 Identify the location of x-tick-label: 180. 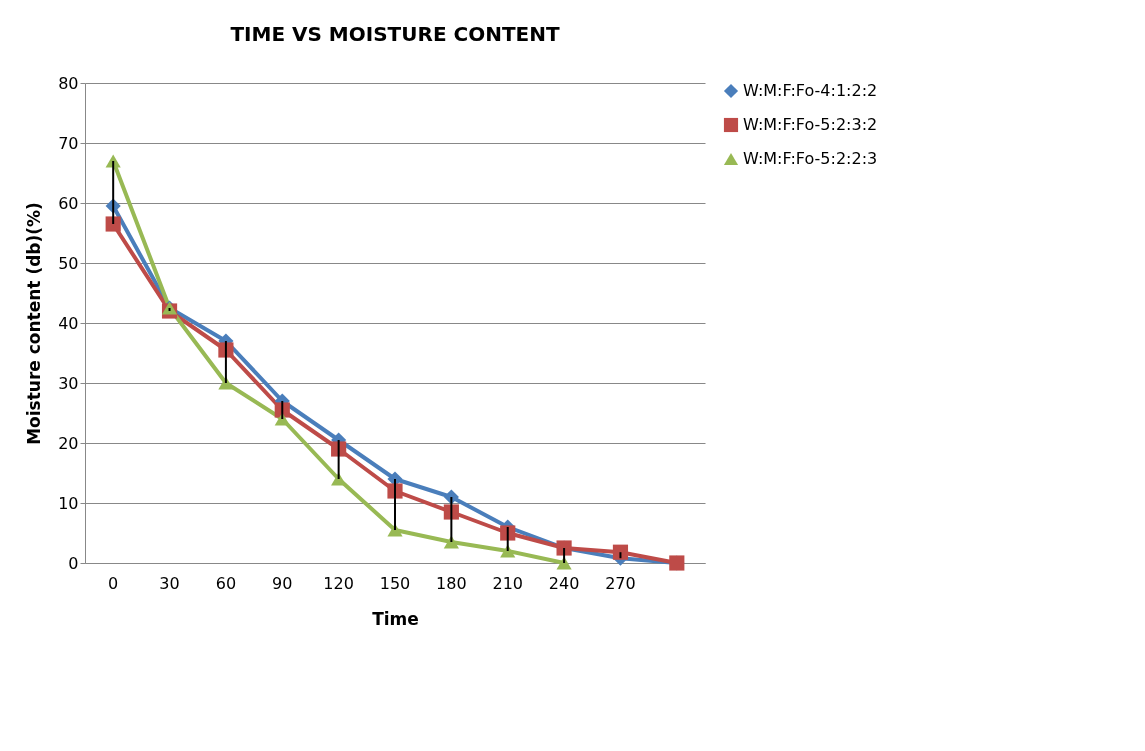
(451, 583).